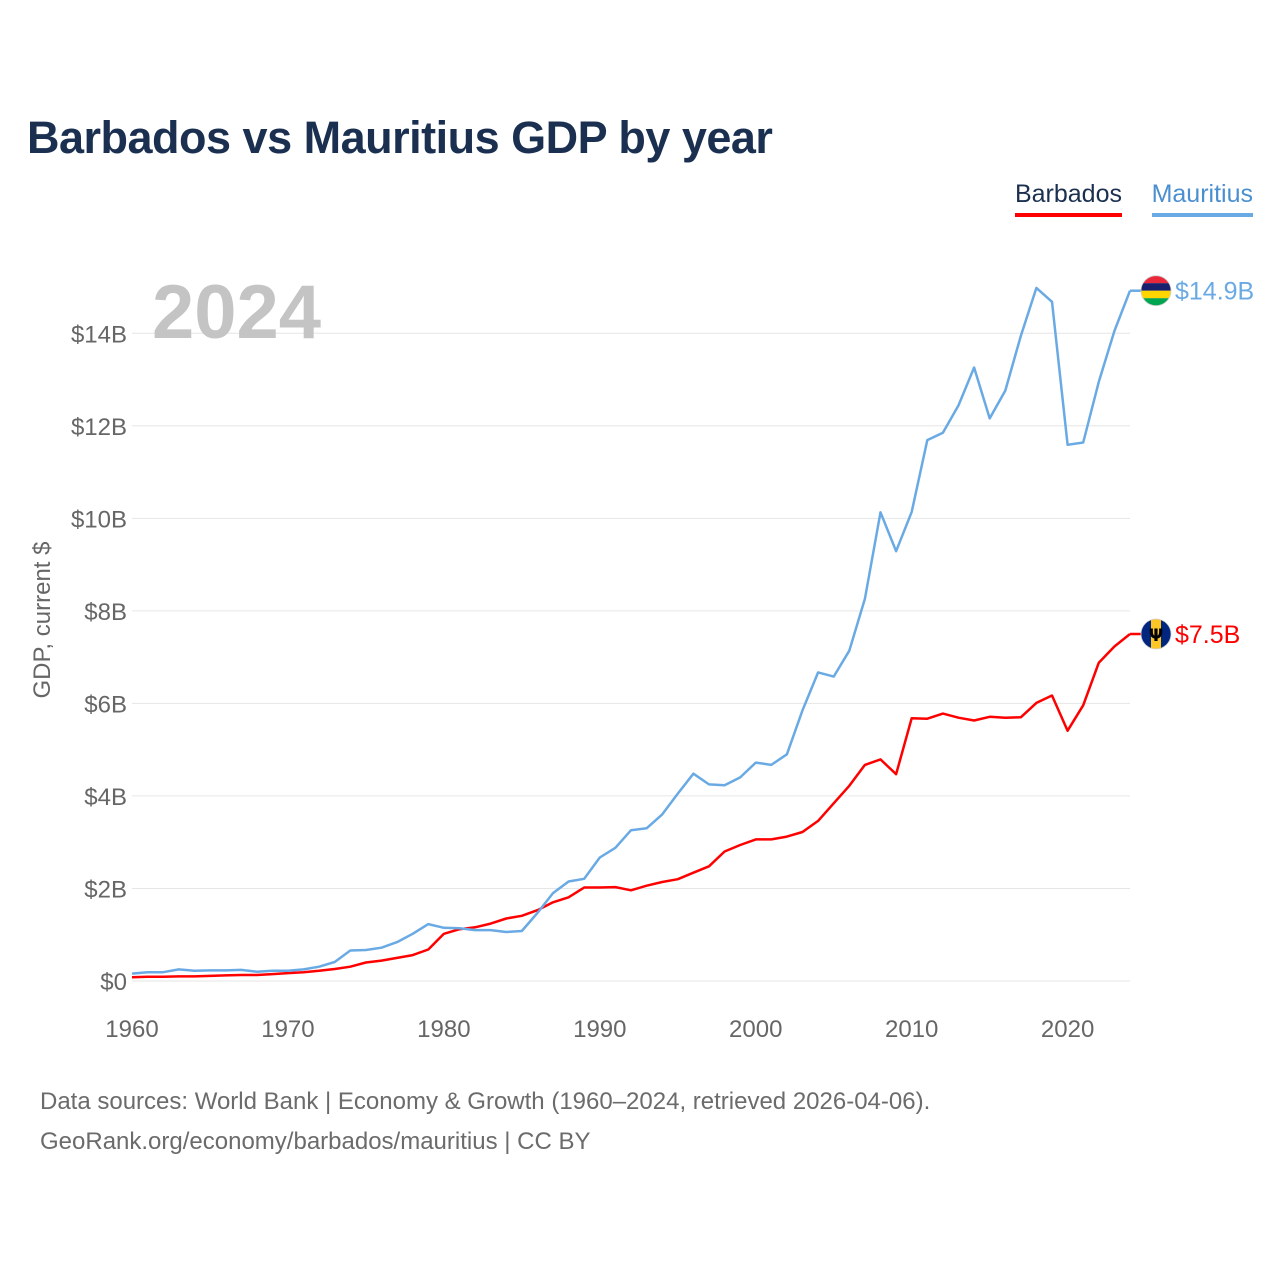 This screenshot has width=1280, height=1280. What do you see at coordinates (42, 620) in the screenshot?
I see `y-axis-title: GDP, current $` at bounding box center [42, 620].